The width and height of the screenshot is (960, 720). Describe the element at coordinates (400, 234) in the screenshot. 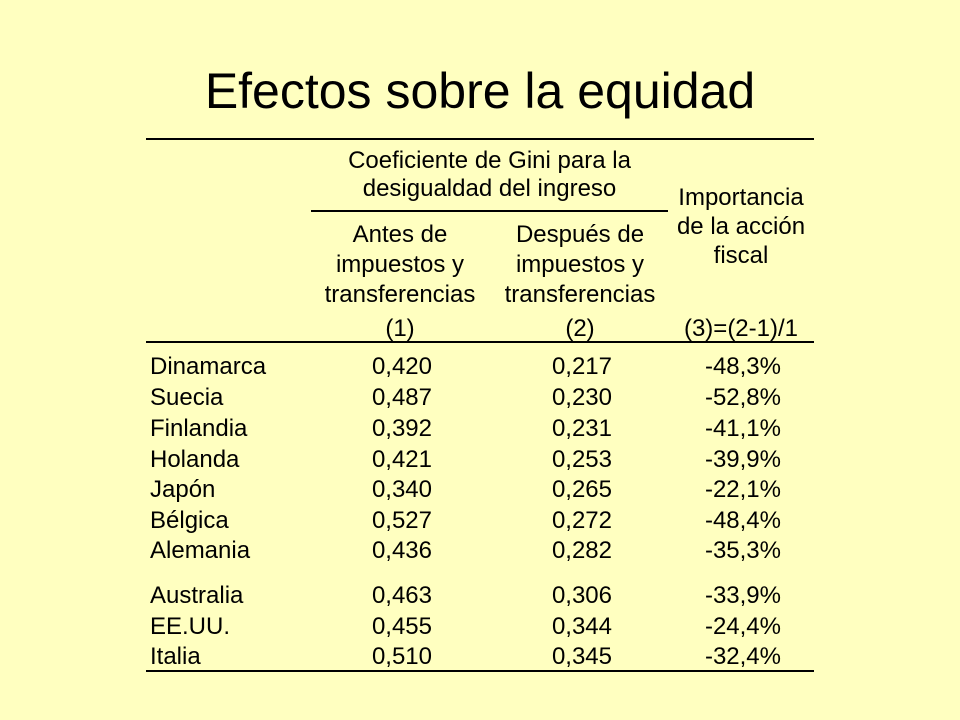

I see `col1-header-line1: Antes de` at that location.